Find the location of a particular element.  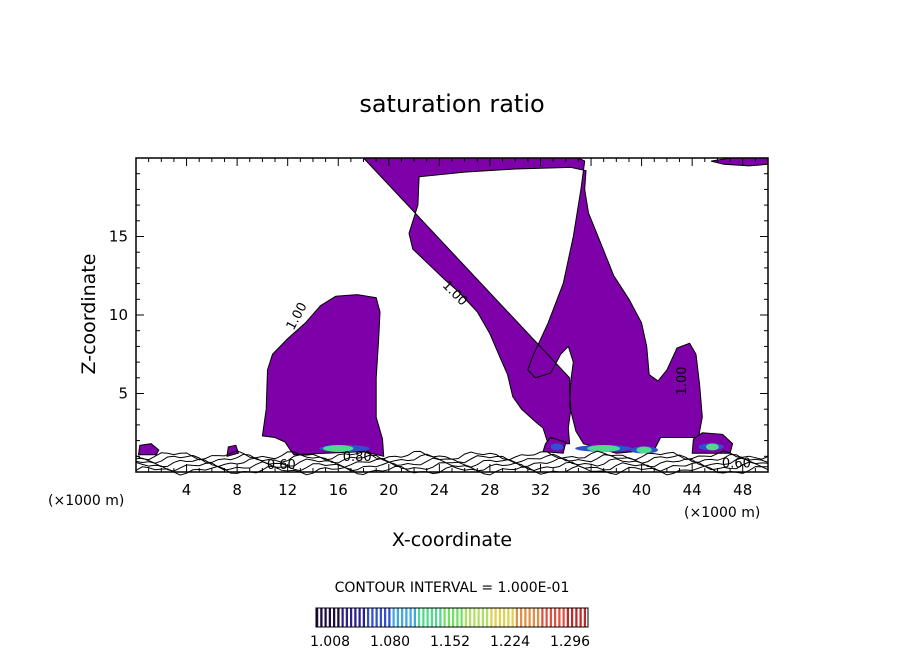

x-tick-label: 12 is located at coordinates (287, 490).